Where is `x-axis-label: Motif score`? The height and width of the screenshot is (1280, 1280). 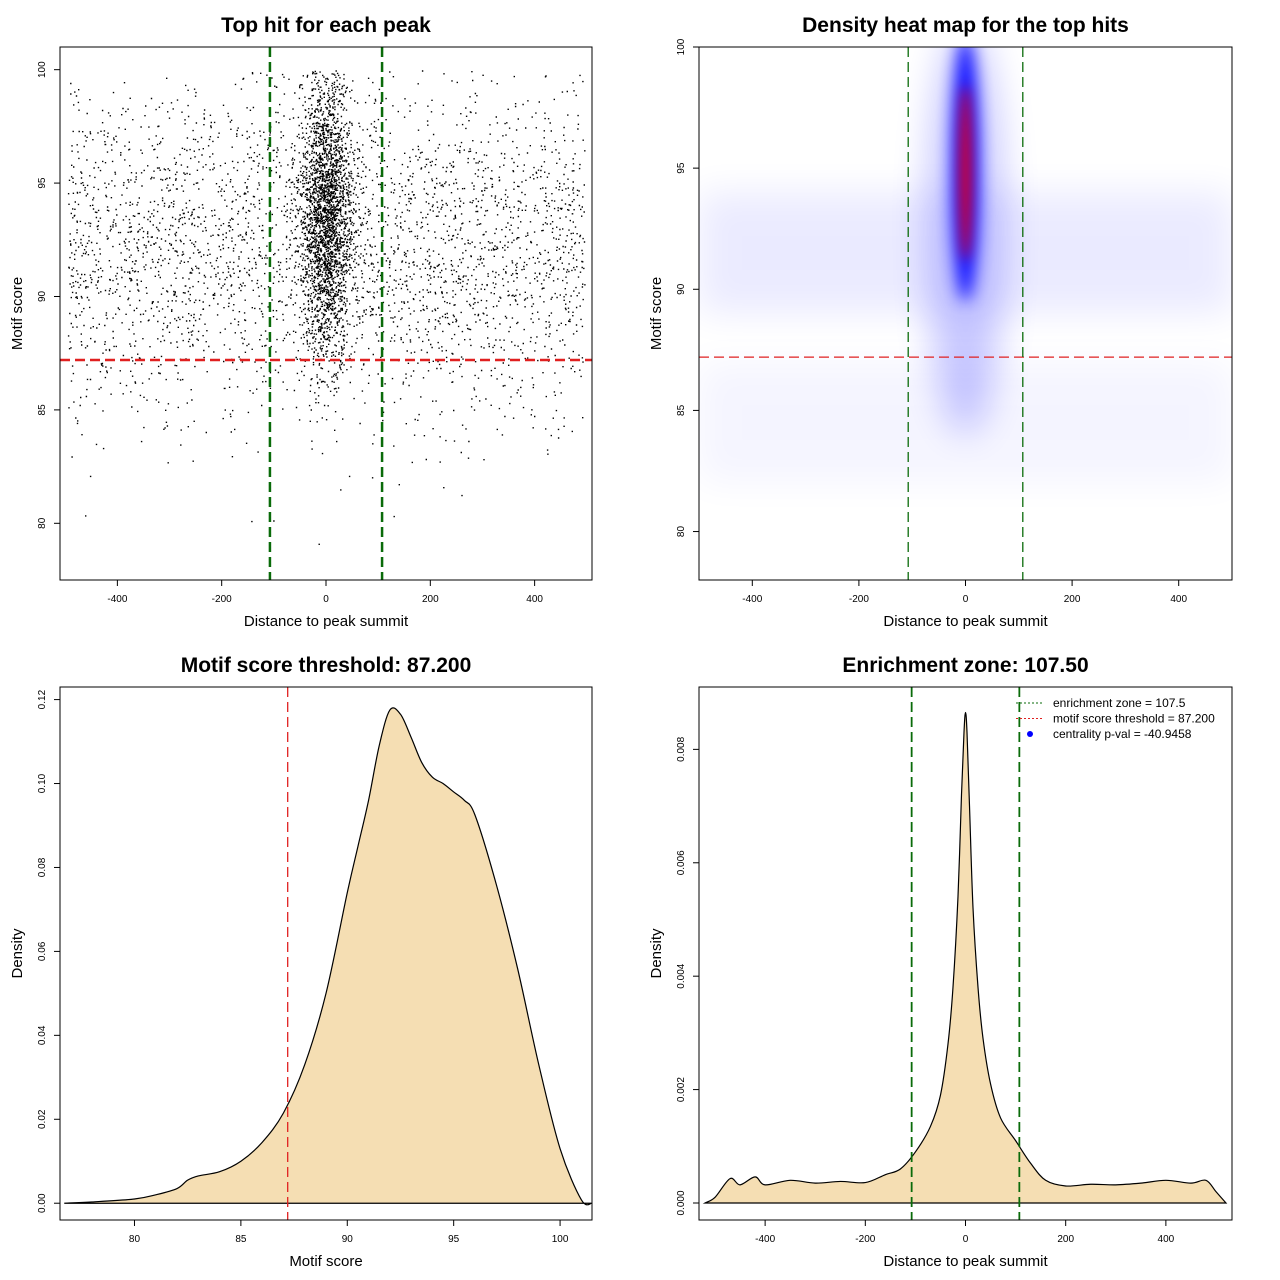
x-axis-label: Motif score is located at coordinates (325, 1261).